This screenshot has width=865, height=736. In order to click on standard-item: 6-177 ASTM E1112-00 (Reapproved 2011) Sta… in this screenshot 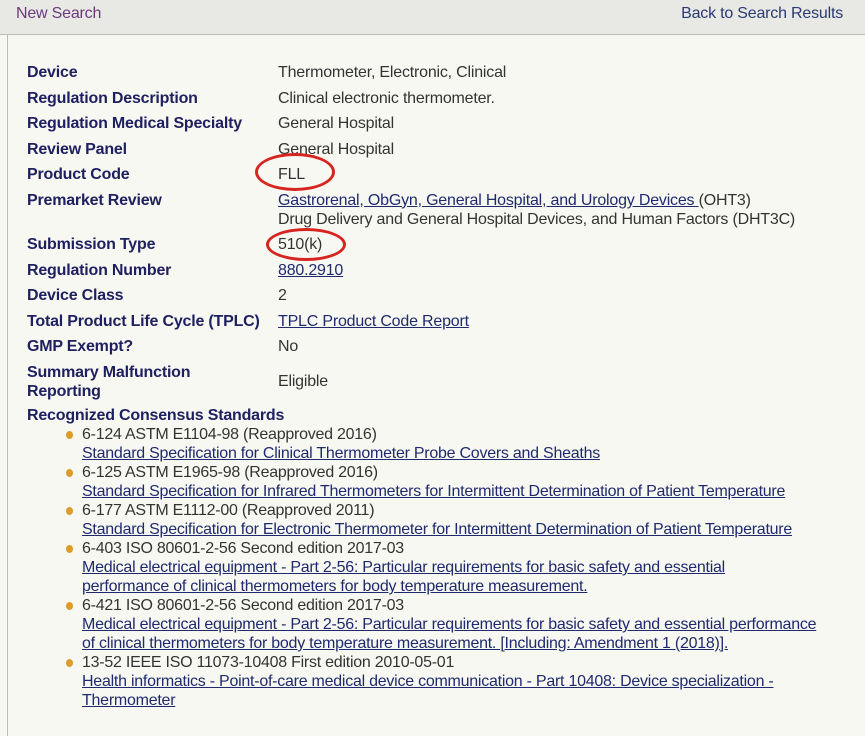, I will do `click(453, 520)`.